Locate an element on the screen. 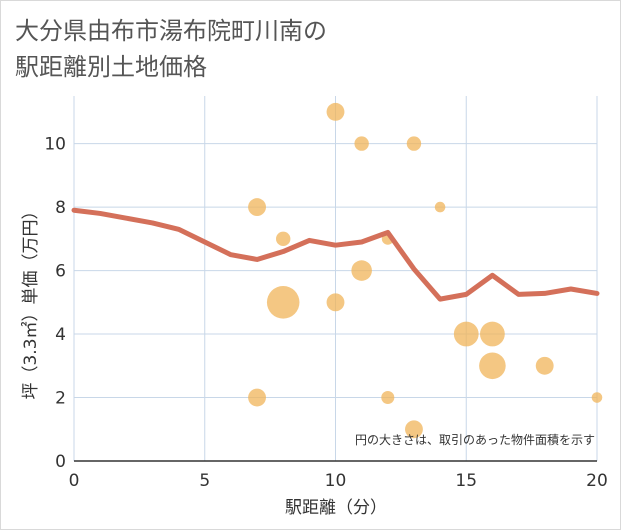  y-tick-label: 0 is located at coordinates (60, 462).